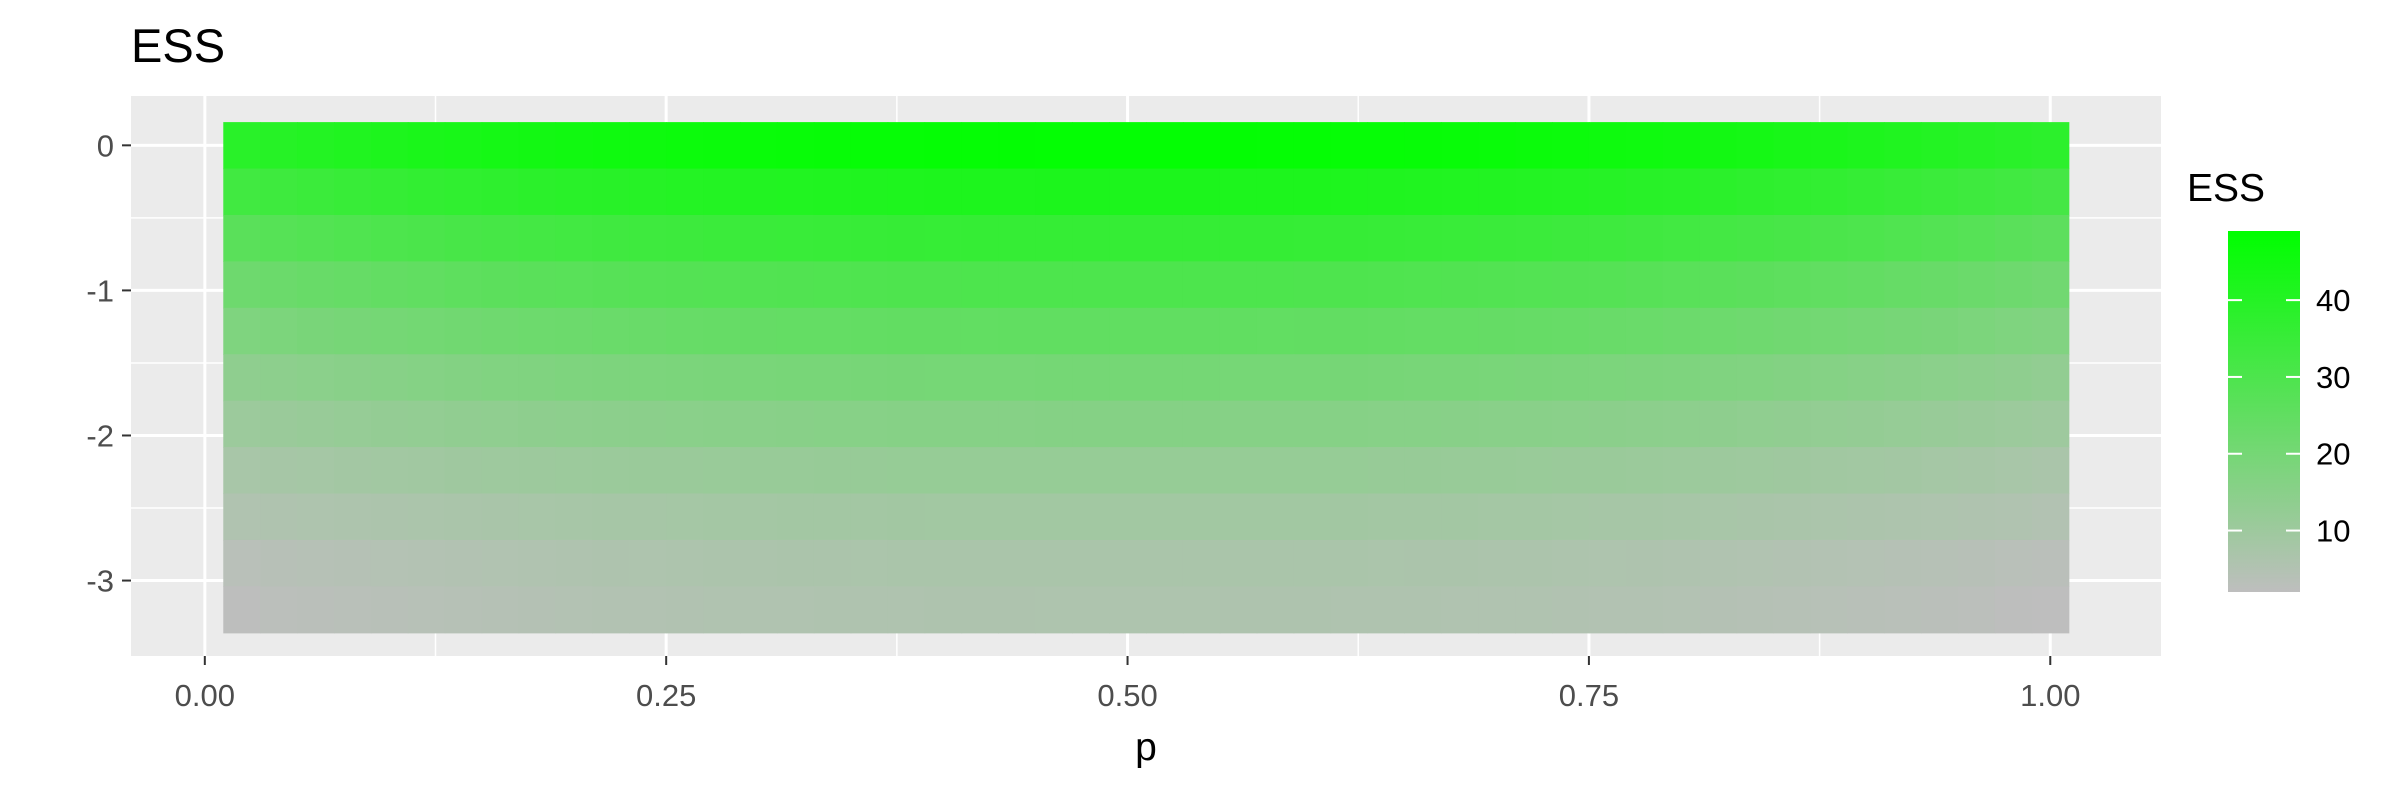 The width and height of the screenshot is (2400, 793). Describe the element at coordinates (1146, 747) in the screenshot. I see `x-axis-title: p` at that location.